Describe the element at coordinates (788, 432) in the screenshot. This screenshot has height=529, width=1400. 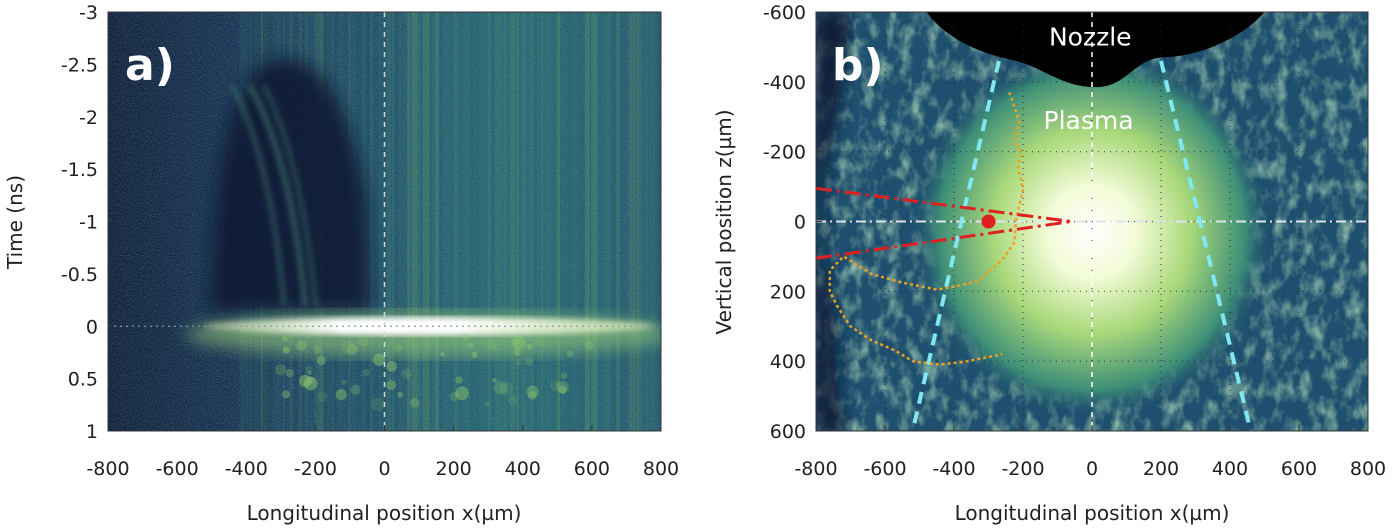
I see `panel-b-y-tick-label: 600` at that location.